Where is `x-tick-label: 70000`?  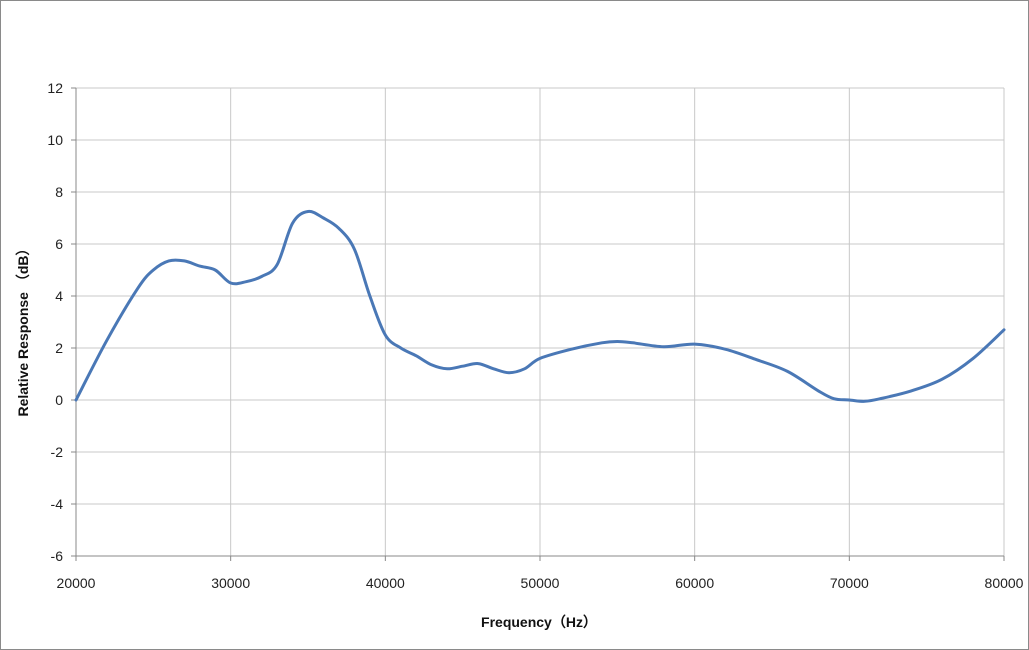
x-tick-label: 70000 is located at coordinates (849, 583).